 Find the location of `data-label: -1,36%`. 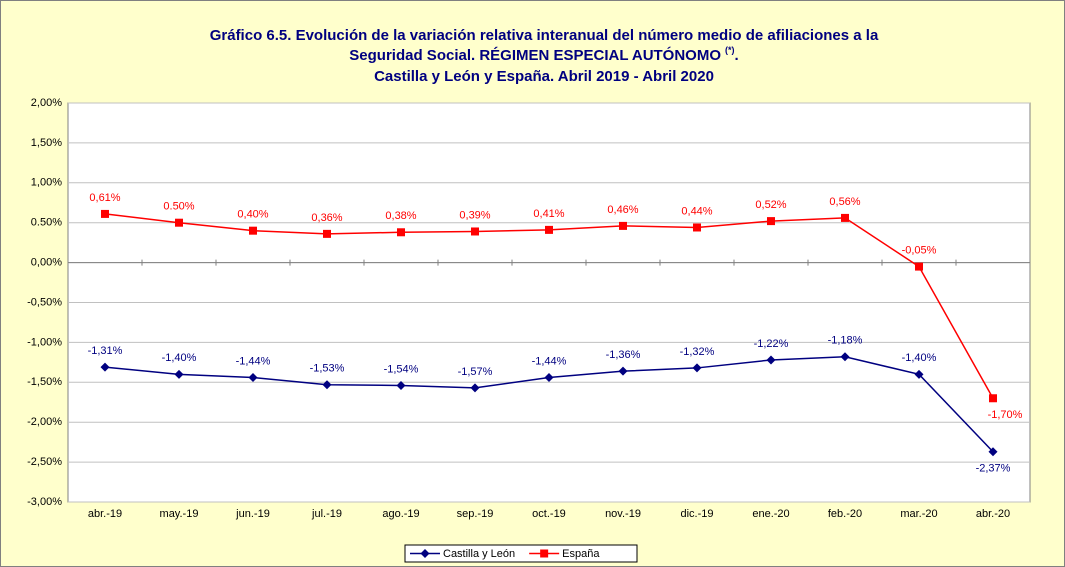

data-label: -1,36% is located at coordinates (623, 355).